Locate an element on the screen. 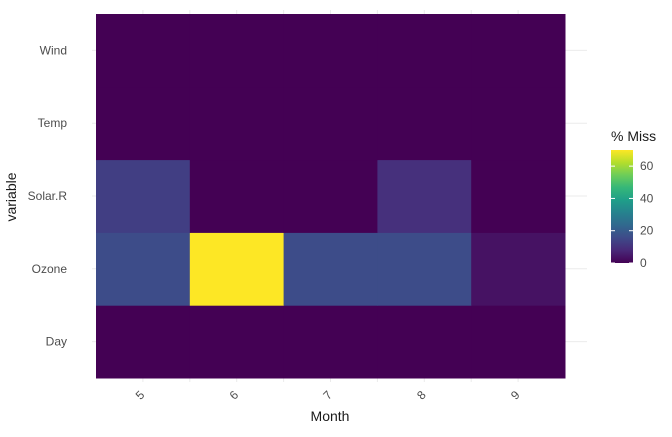 Image resolution: width=672 pixels, height=437 pixels. heatmap-cell-Solar.R-7 is located at coordinates (330, 196).